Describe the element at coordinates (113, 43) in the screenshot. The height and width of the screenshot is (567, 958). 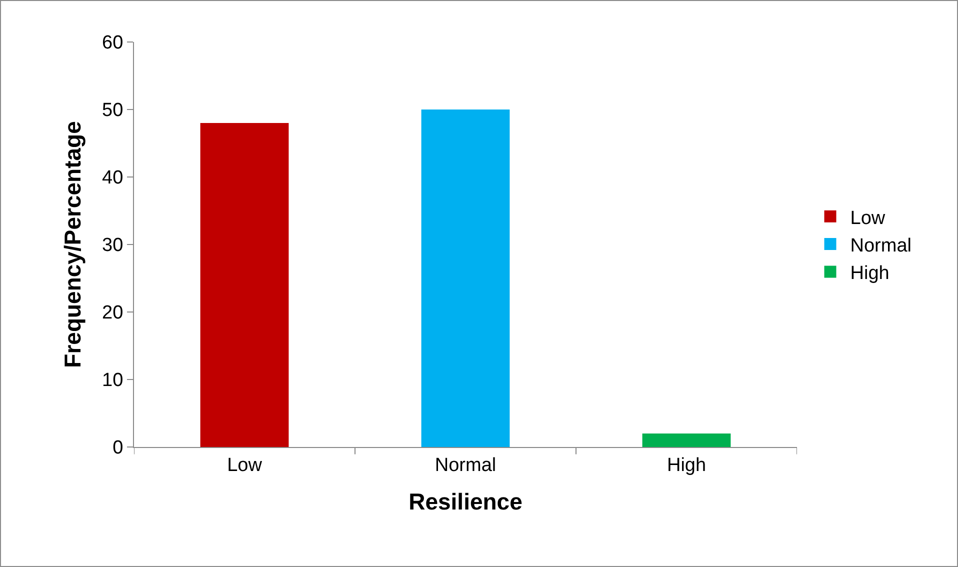
I see `y-tick-label: 60` at that location.